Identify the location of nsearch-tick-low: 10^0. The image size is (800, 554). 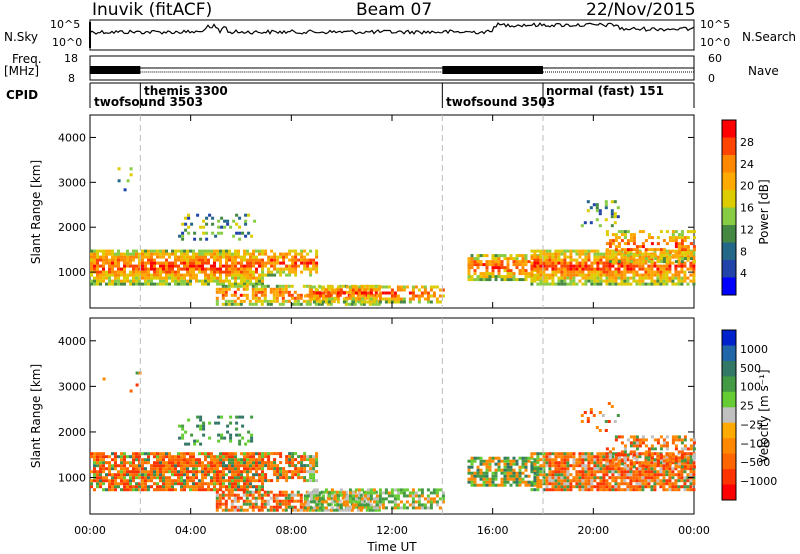
(715, 42).